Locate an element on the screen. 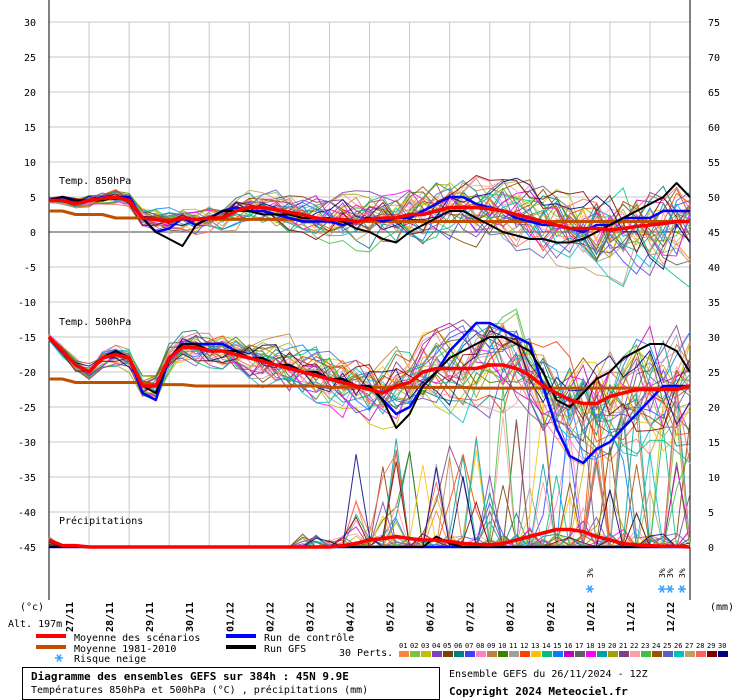 Image resolution: width=740 pixels, height=700 pixels. date-tick-label: 12/12 is located at coordinates (671, 617).